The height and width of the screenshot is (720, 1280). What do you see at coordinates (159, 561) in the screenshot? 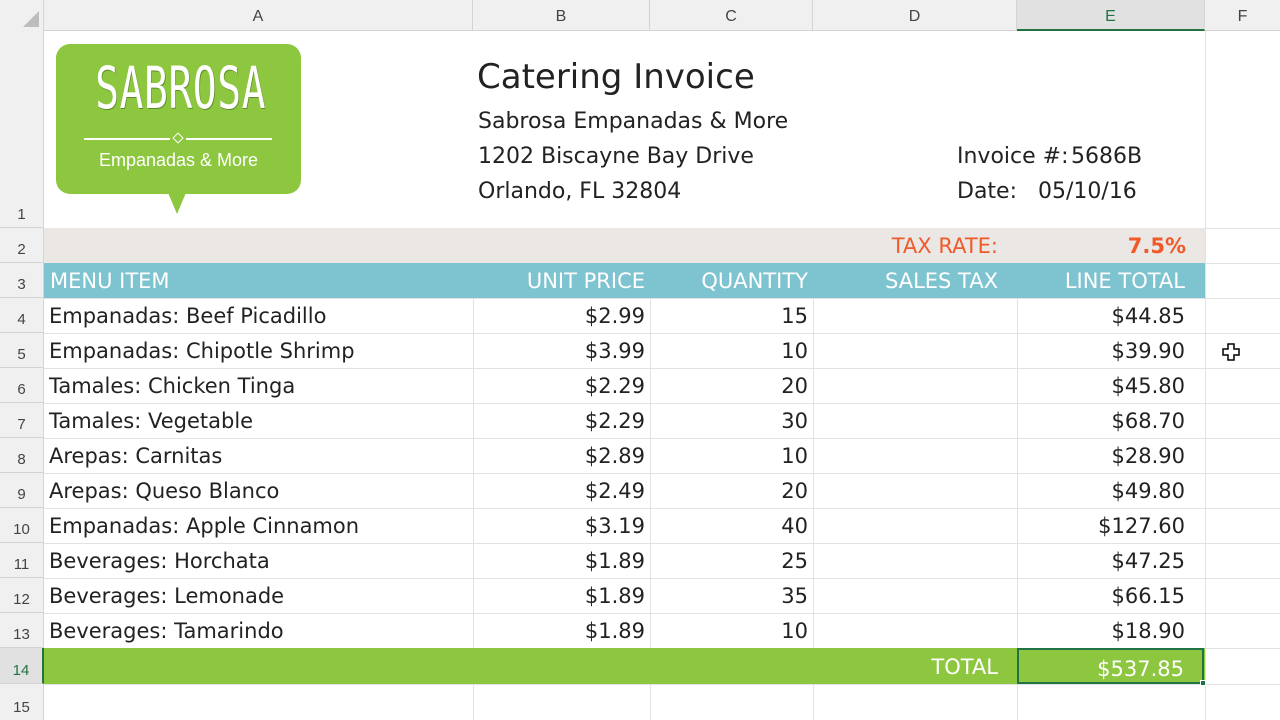
I see `cell-menu-item: Beverages: Horchata` at bounding box center [159, 561].